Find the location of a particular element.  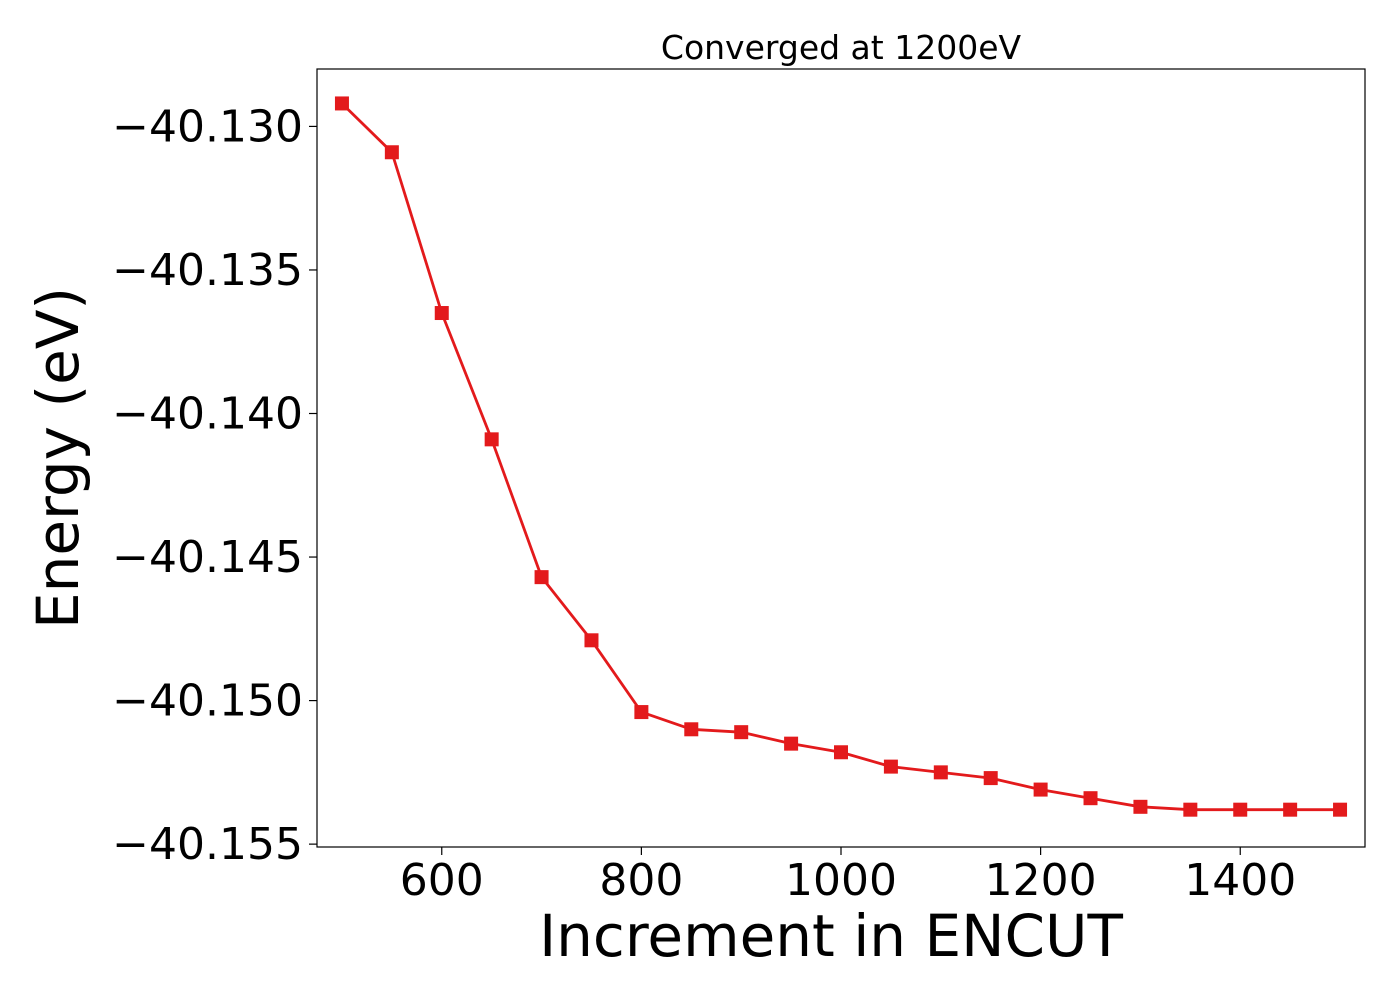

x-tick-label: 1000 is located at coordinates (841, 880).